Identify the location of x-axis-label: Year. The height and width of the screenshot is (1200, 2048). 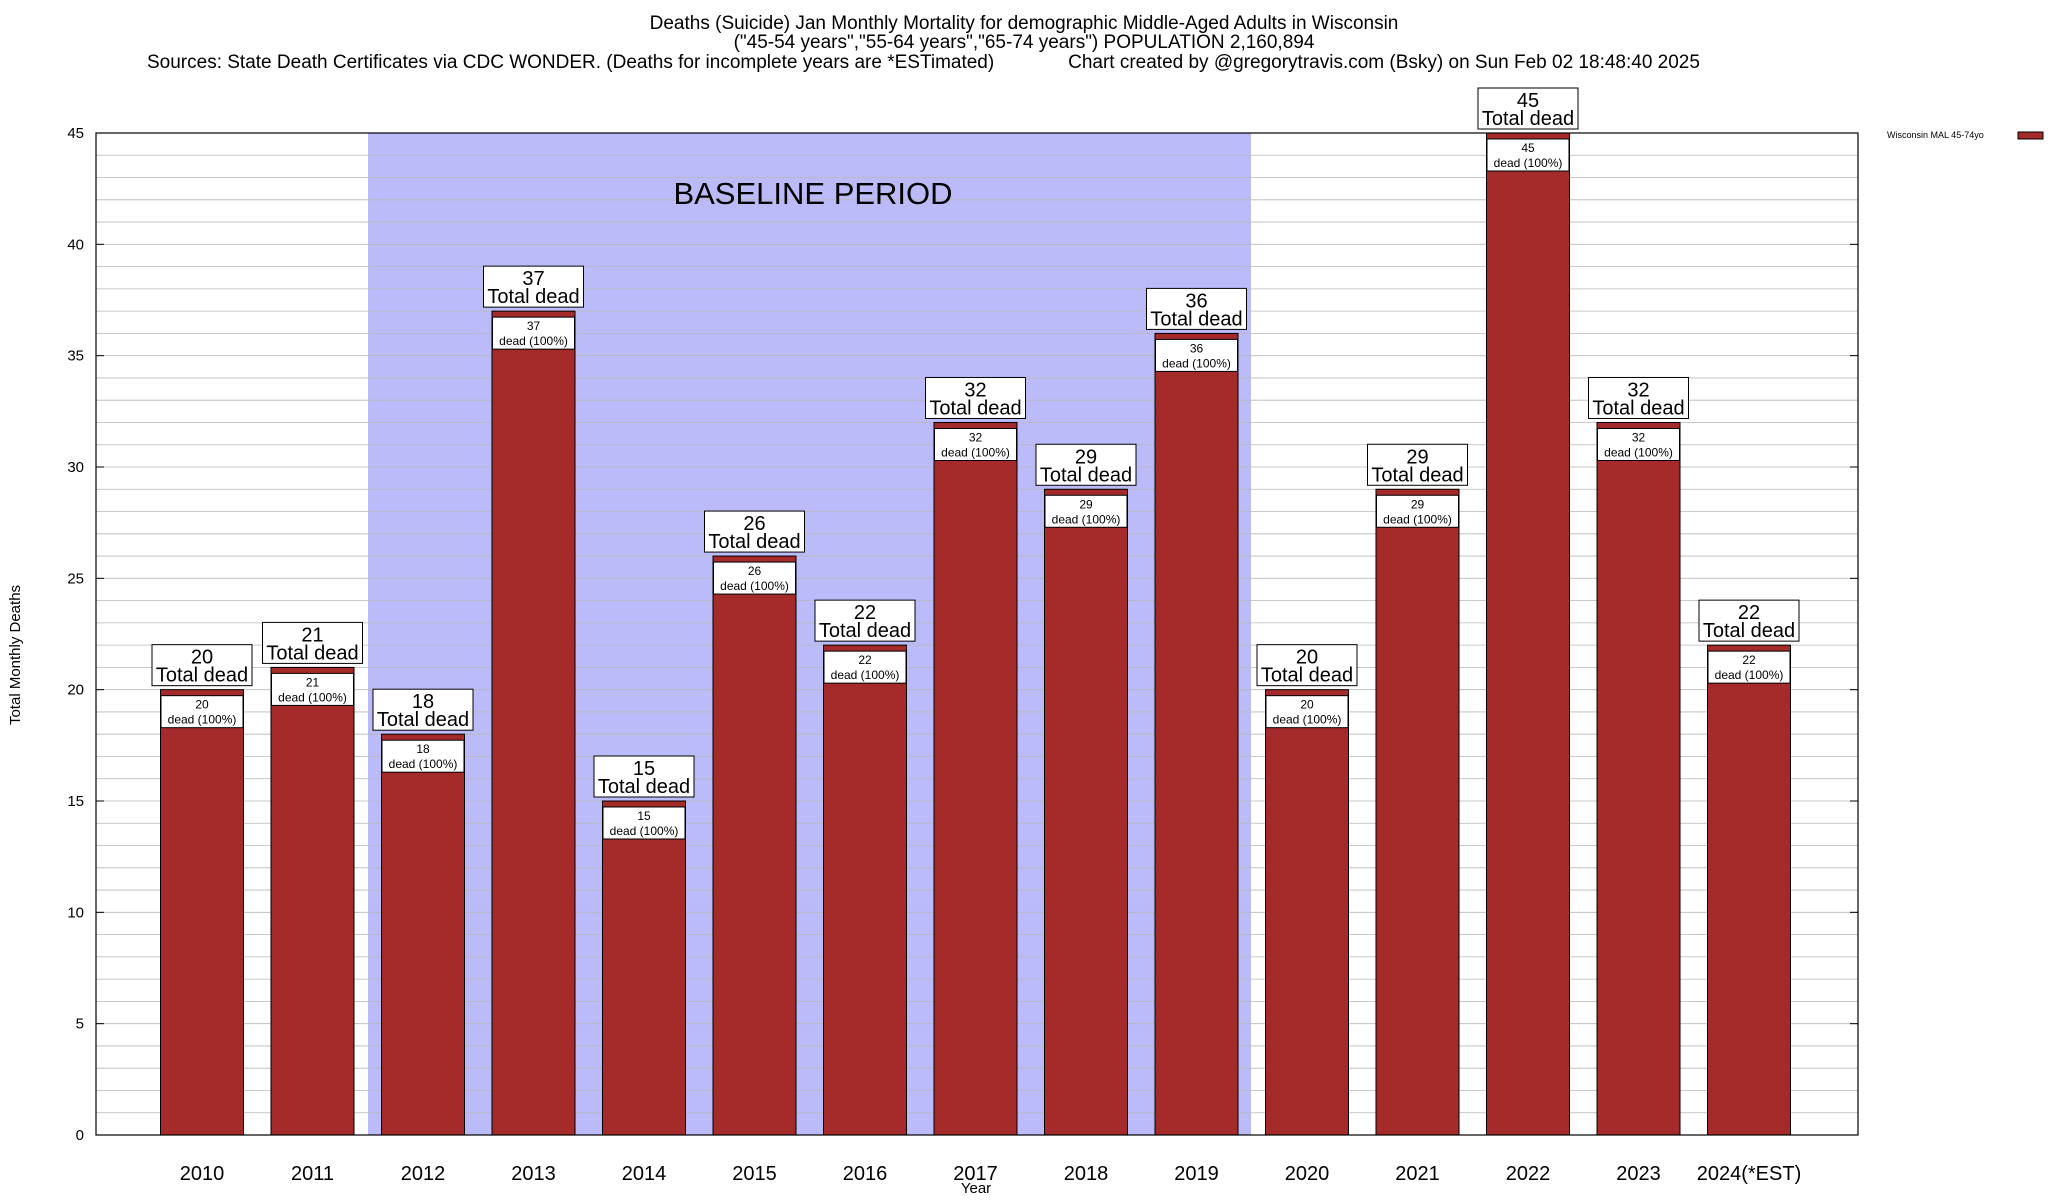
(976, 1188).